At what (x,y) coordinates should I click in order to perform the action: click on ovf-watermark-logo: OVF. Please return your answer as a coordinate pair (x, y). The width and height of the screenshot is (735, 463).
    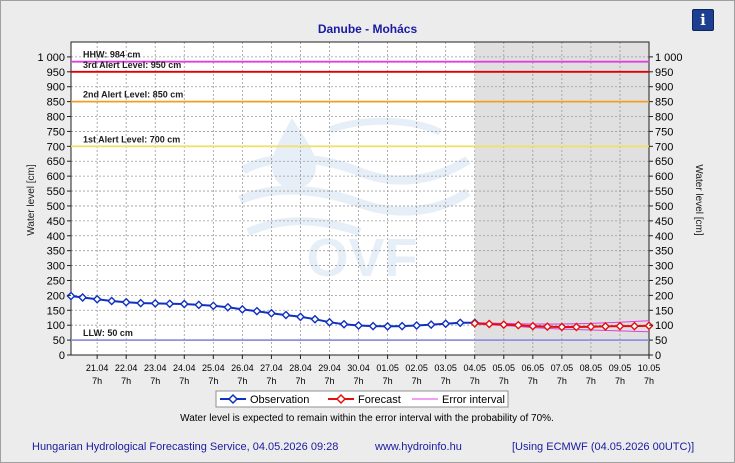
    Looking at the image, I should click on (354, 202).